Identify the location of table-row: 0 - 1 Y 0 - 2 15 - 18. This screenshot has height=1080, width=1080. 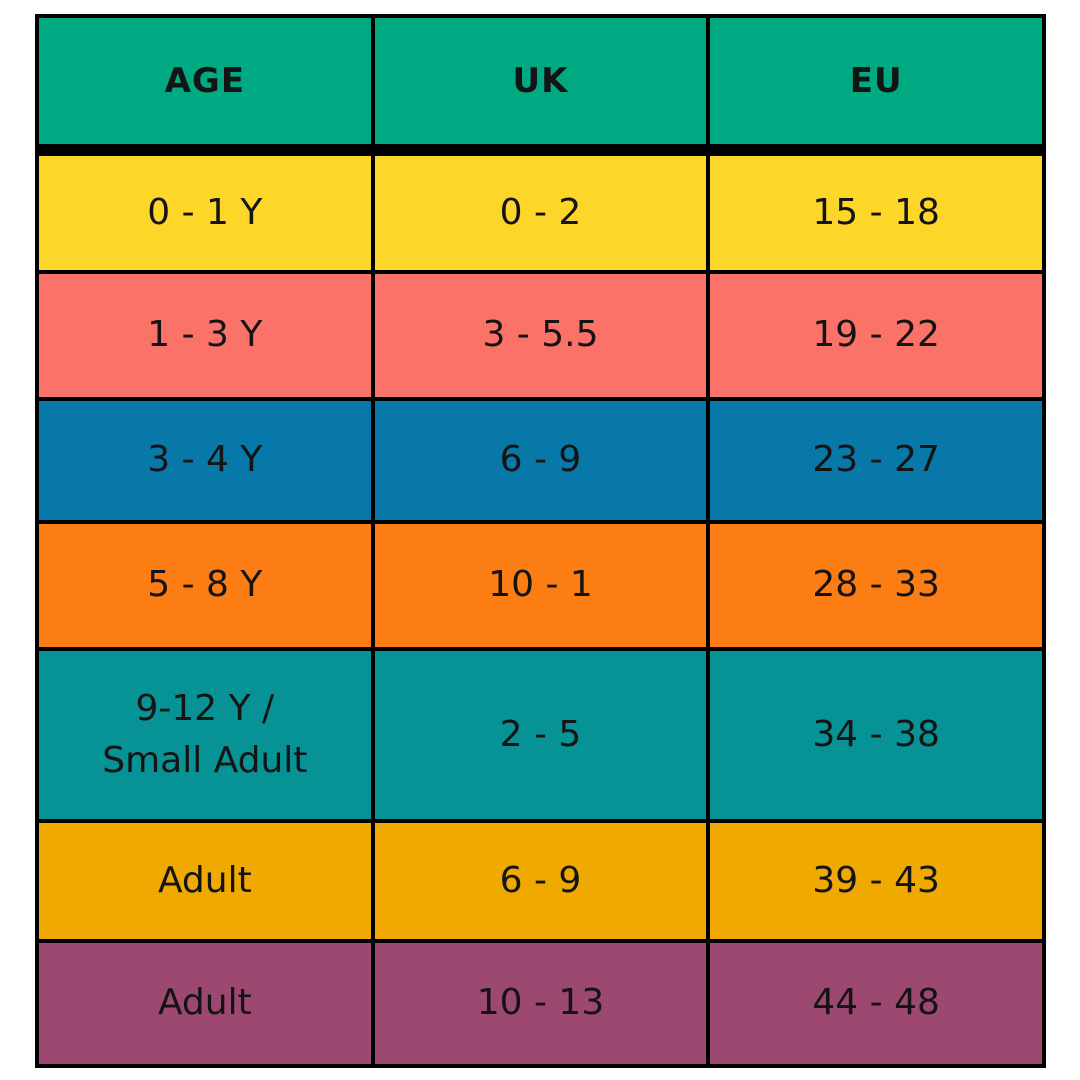
(540, 211).